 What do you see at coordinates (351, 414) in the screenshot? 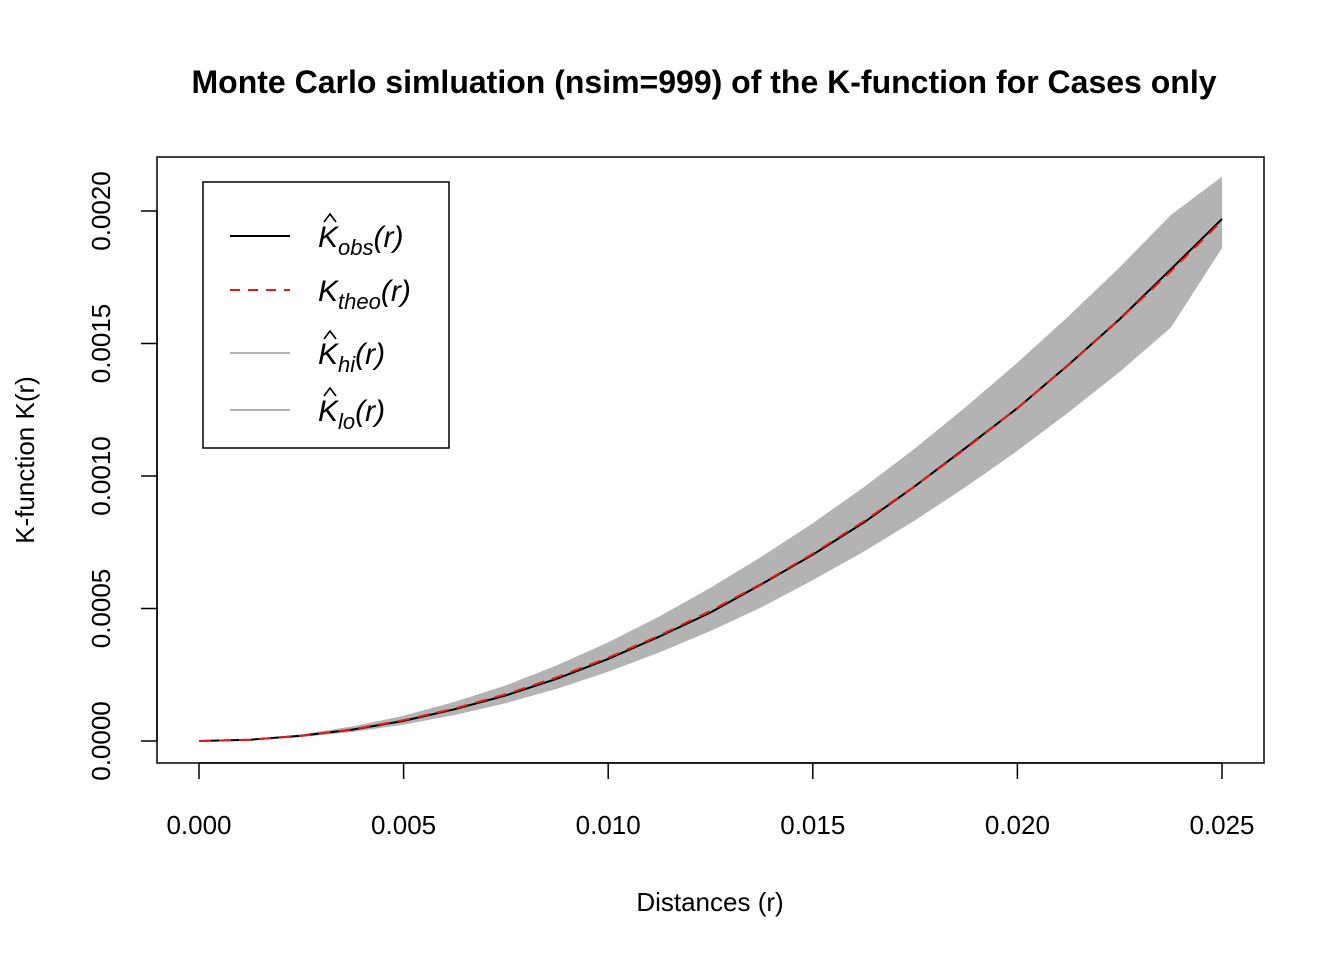
I see `legend-label-k-lo: Klo(r)` at bounding box center [351, 414].